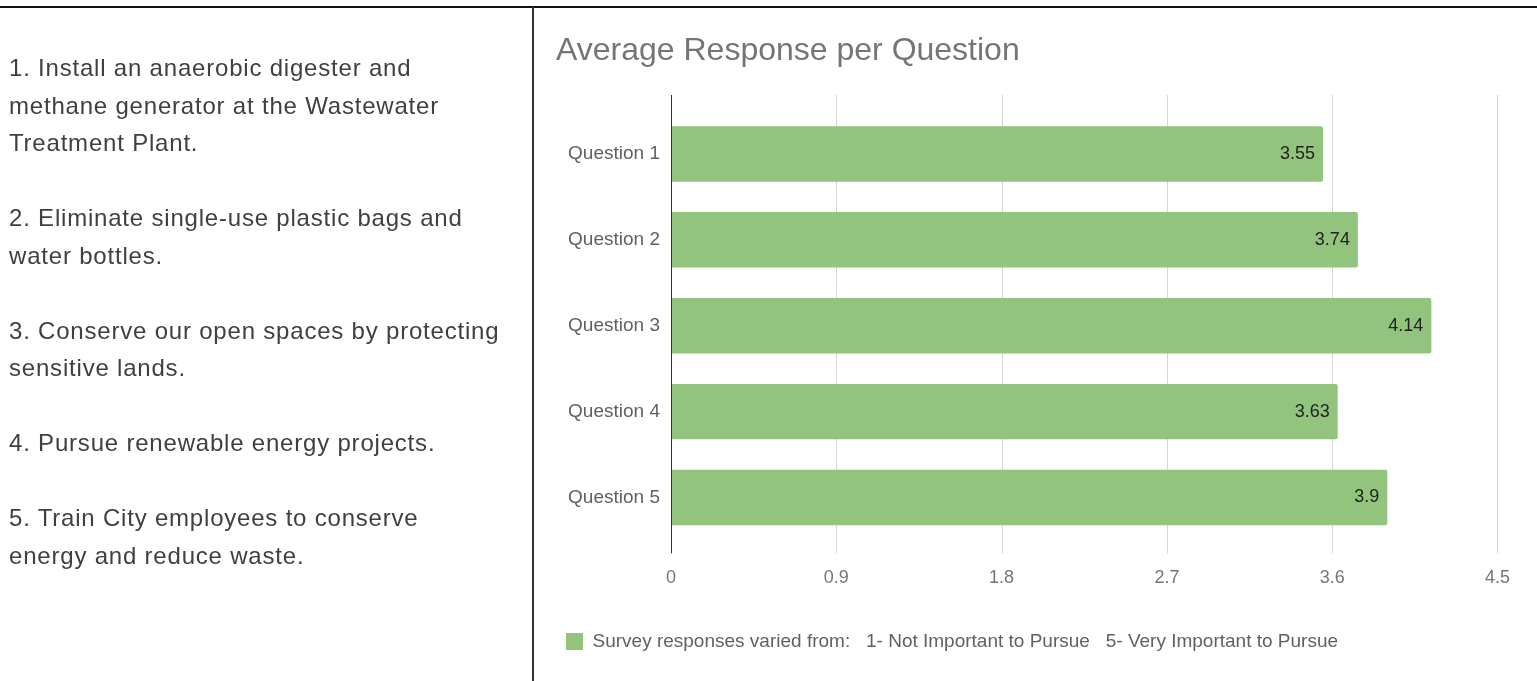 This screenshot has width=1537, height=681. Describe the element at coordinates (1002, 577) in the screenshot. I see `x-tick-label: 1.8` at that location.